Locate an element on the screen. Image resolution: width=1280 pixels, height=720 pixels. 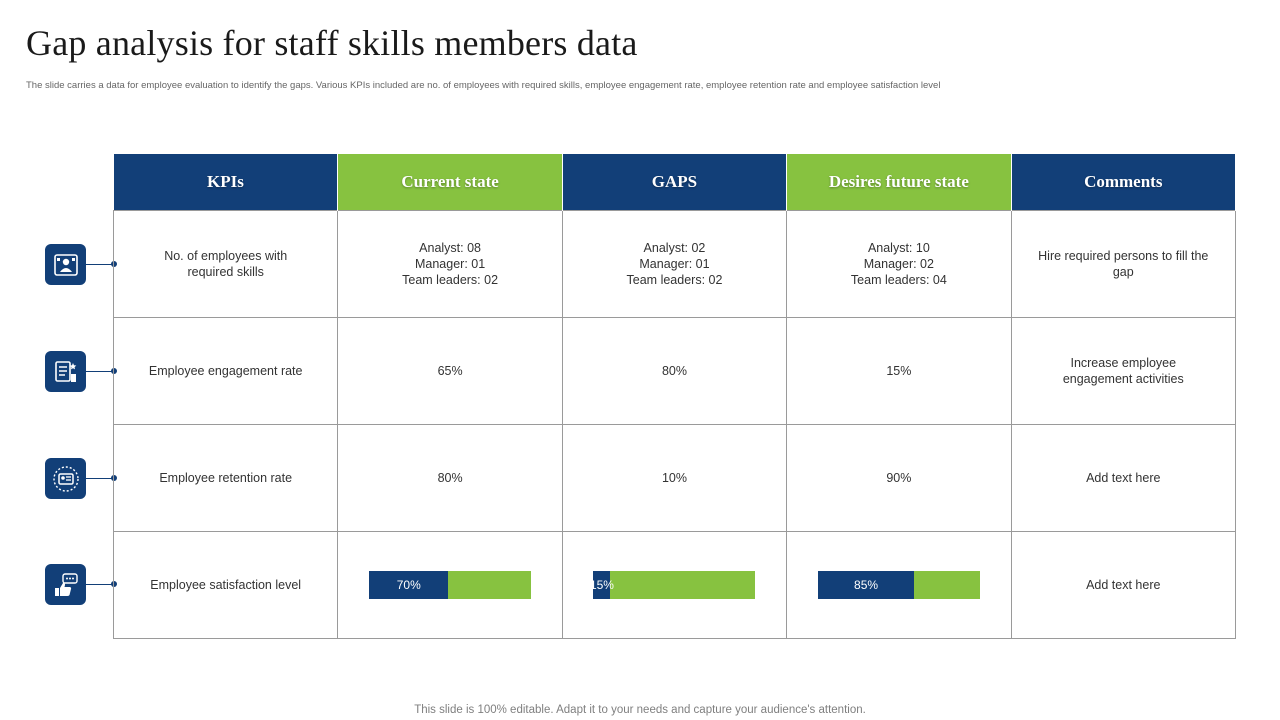
employees-skills-icon is located at coordinates (65, 264).